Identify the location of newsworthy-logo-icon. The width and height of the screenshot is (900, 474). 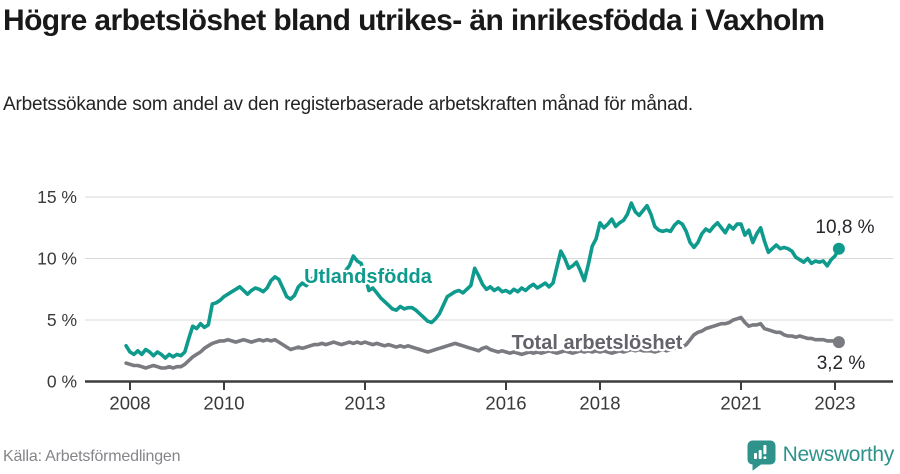
(761, 455).